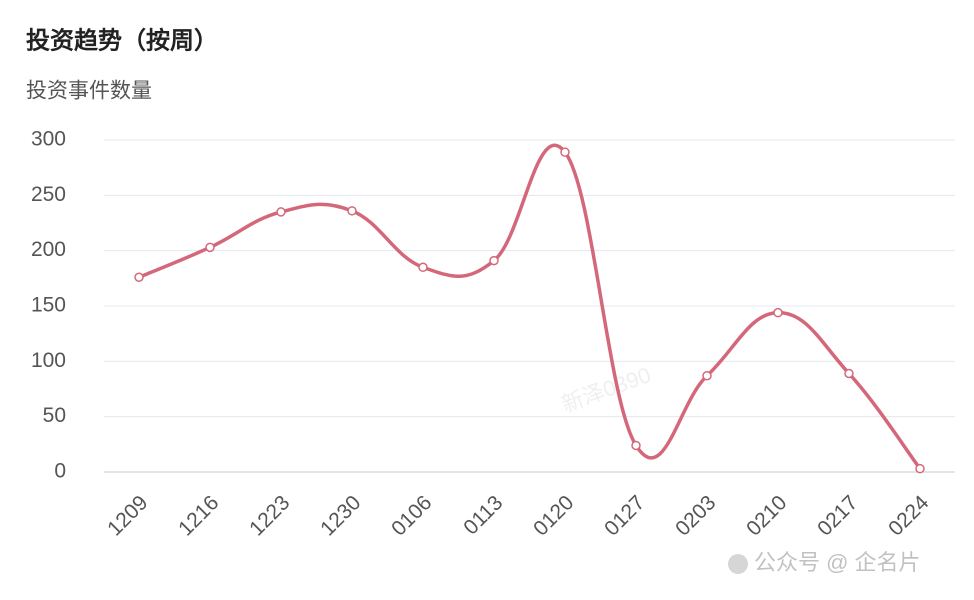 The image size is (974, 600). What do you see at coordinates (766, 515) in the screenshot?
I see `x-tick-label: 0210` at bounding box center [766, 515].